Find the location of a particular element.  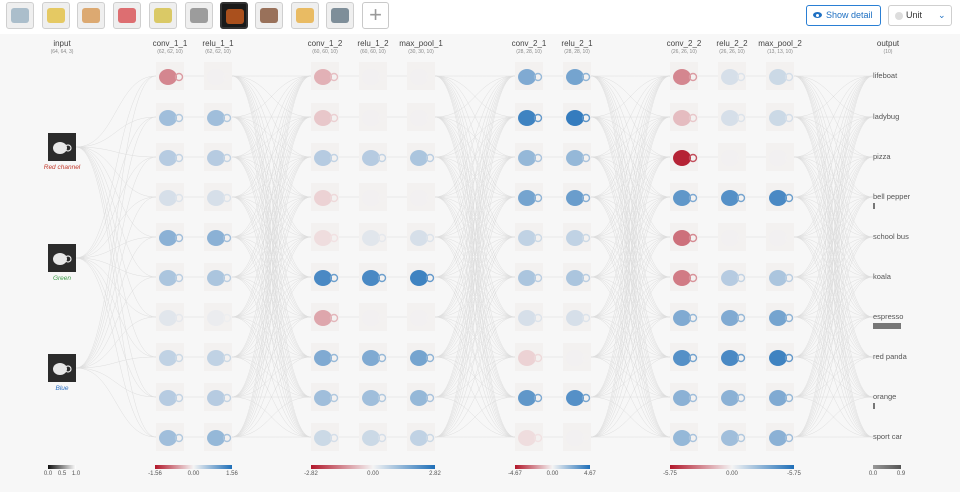

koala-image-thumbnail is located at coordinates (199, 15).